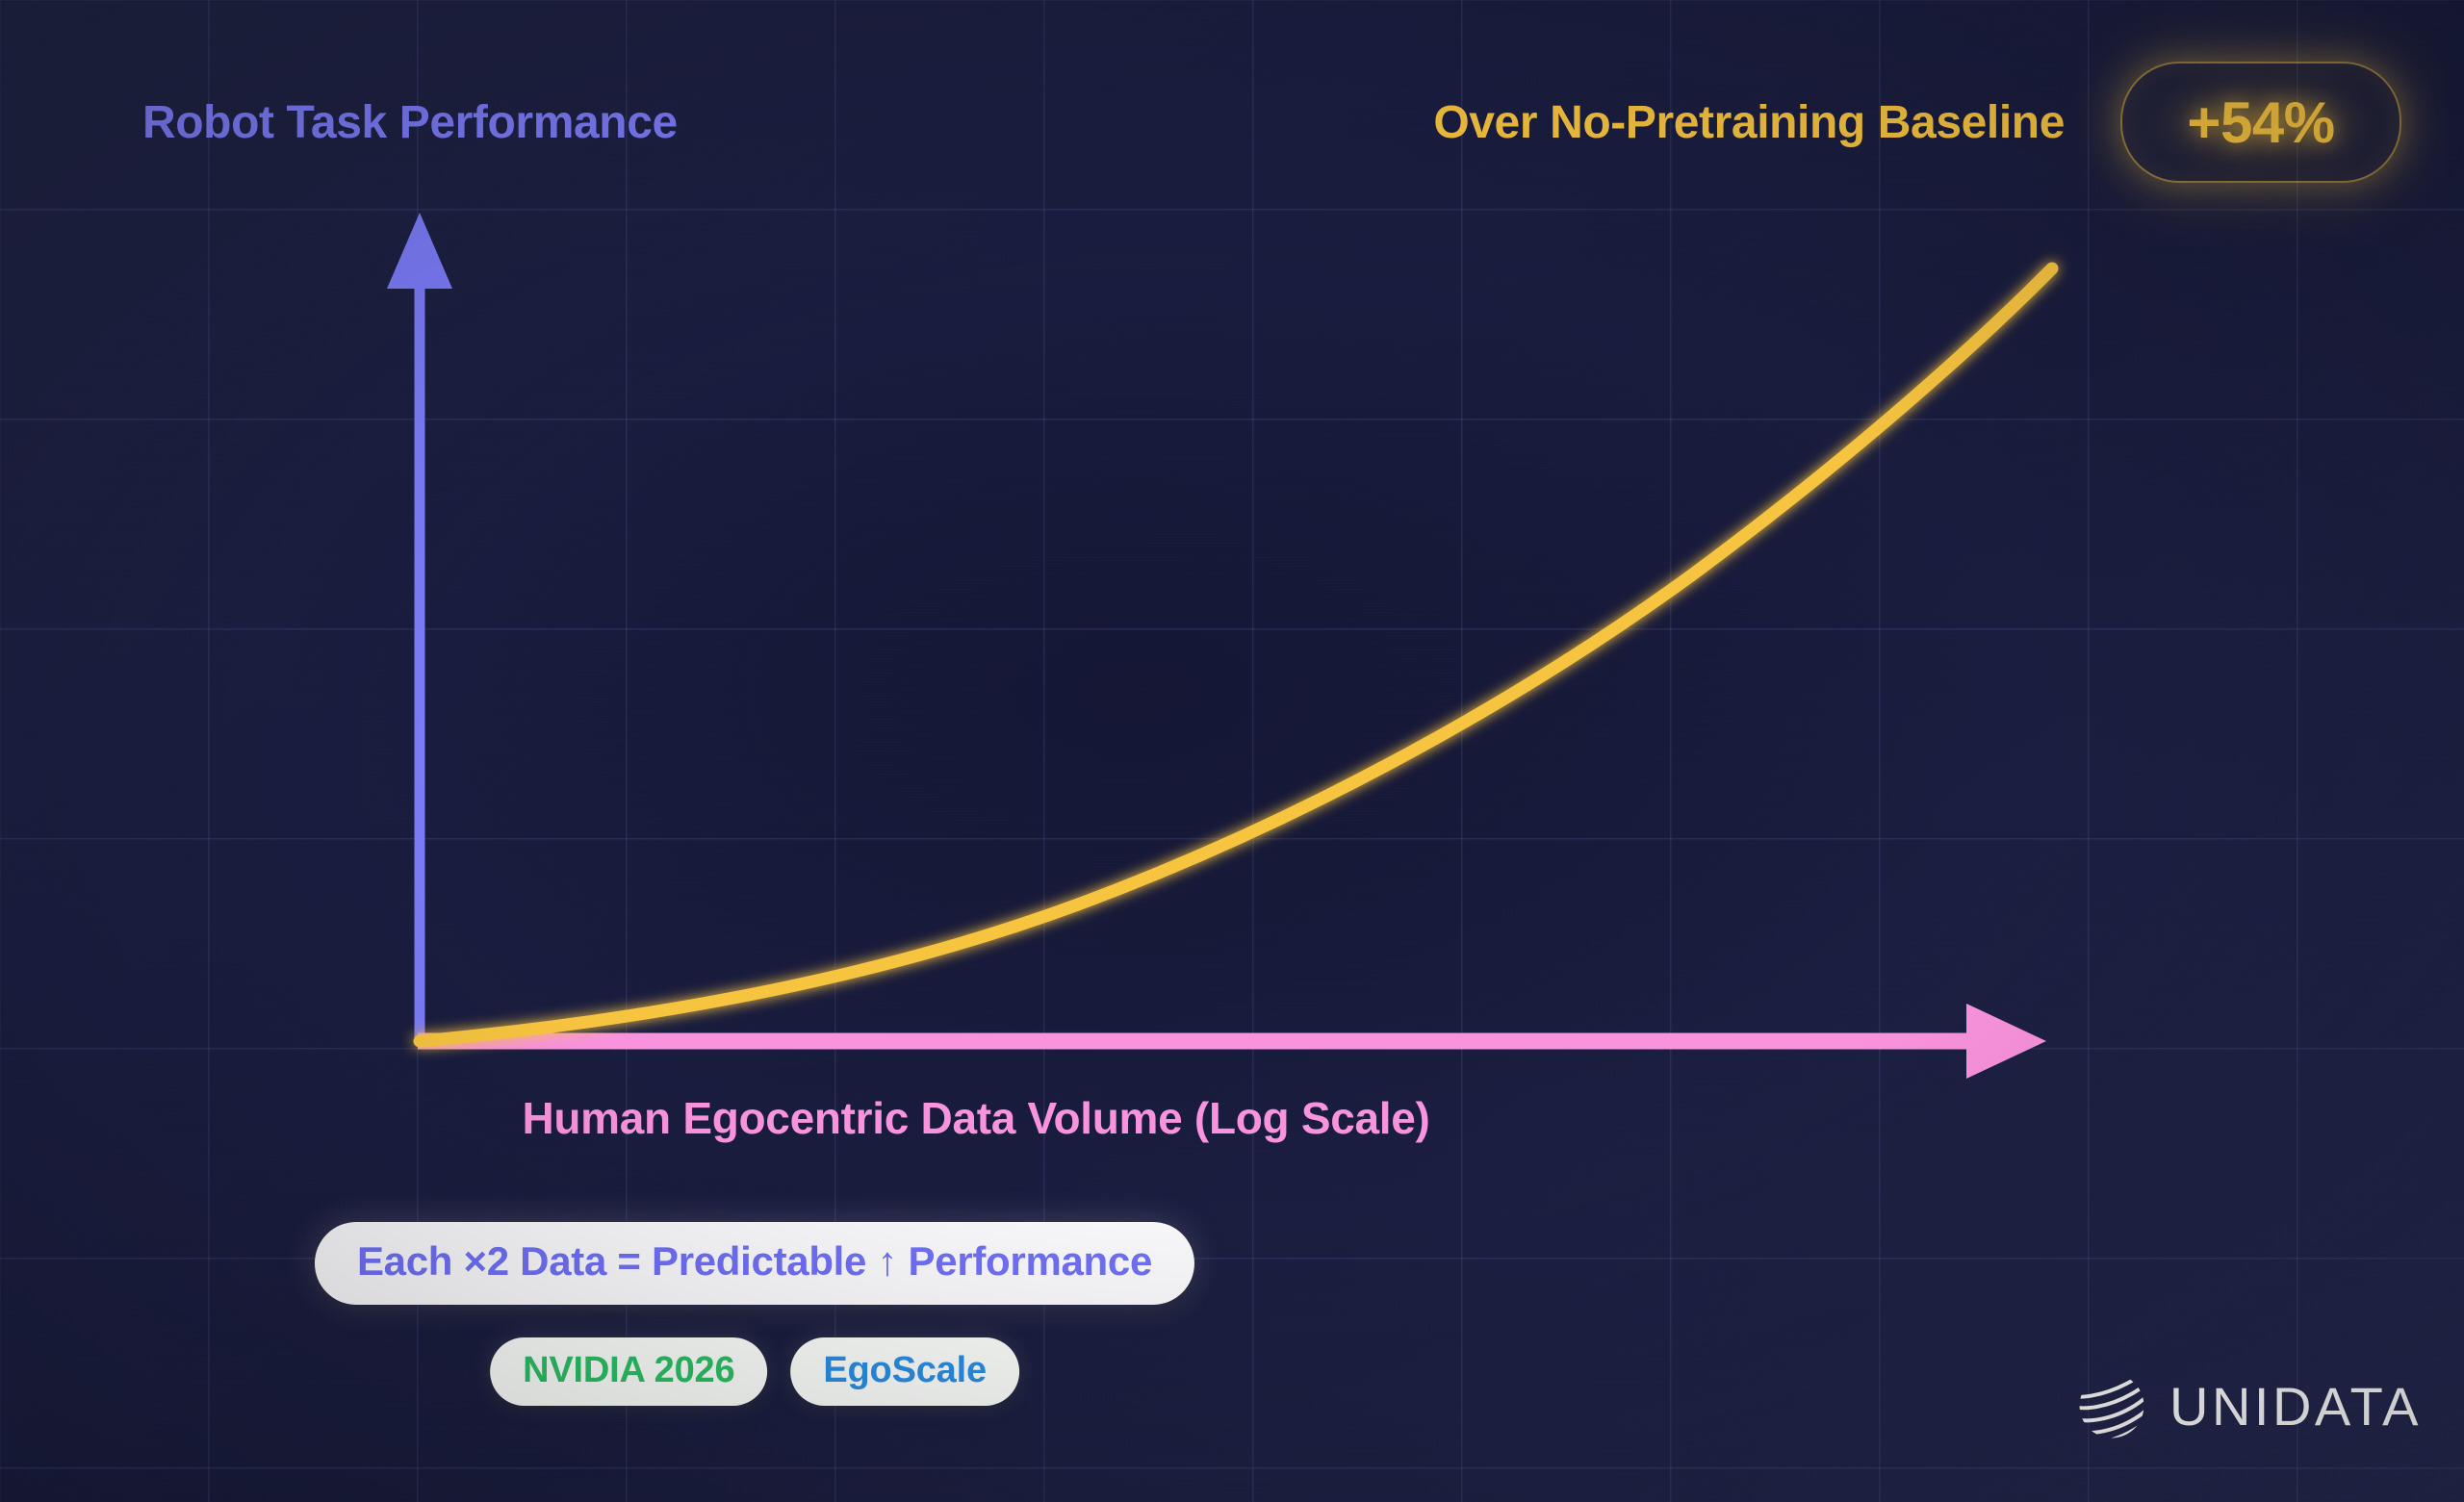 This screenshot has height=1502, width=2464. What do you see at coordinates (2295, 1406) in the screenshot?
I see `unidata-wordmark: UNIDATA` at bounding box center [2295, 1406].